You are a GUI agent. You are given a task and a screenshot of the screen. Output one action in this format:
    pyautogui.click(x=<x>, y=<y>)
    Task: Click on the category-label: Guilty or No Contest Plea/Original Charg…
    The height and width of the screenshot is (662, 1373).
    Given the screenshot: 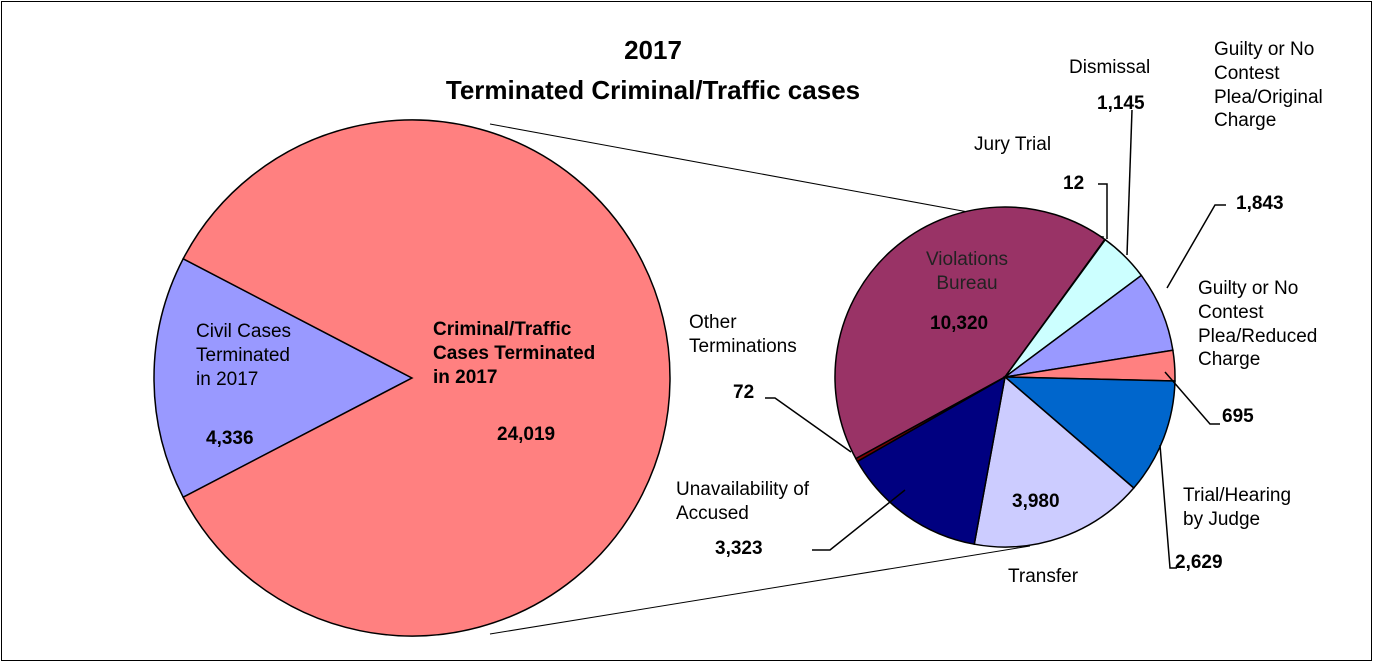 What is the action you would take?
    pyautogui.click(x=1268, y=85)
    